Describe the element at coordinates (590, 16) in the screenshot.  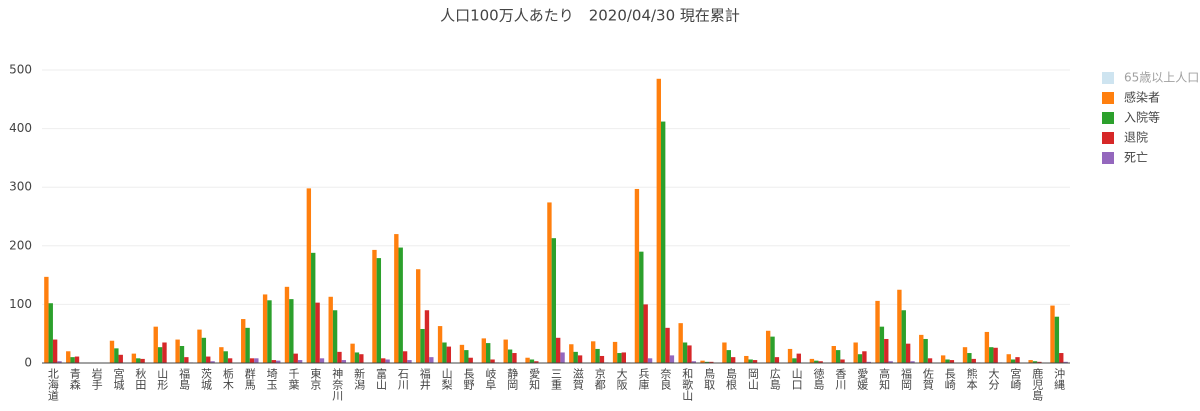
I see `chart-title: 人口100万人あたり 2020/04/30 現在累計` at that location.